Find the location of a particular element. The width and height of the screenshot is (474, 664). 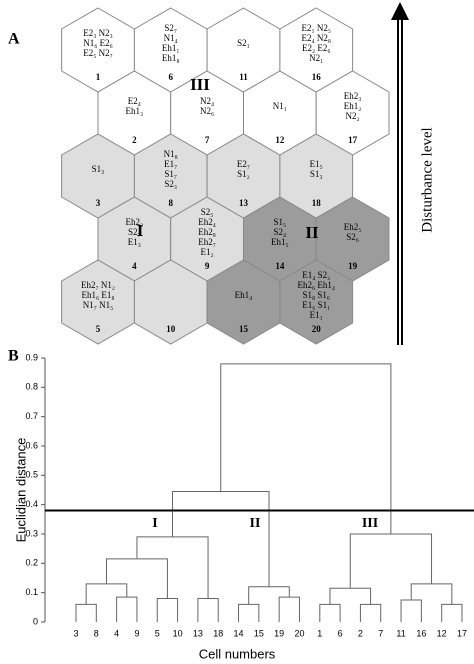

x-tick-label: 16 is located at coordinates (421, 633).